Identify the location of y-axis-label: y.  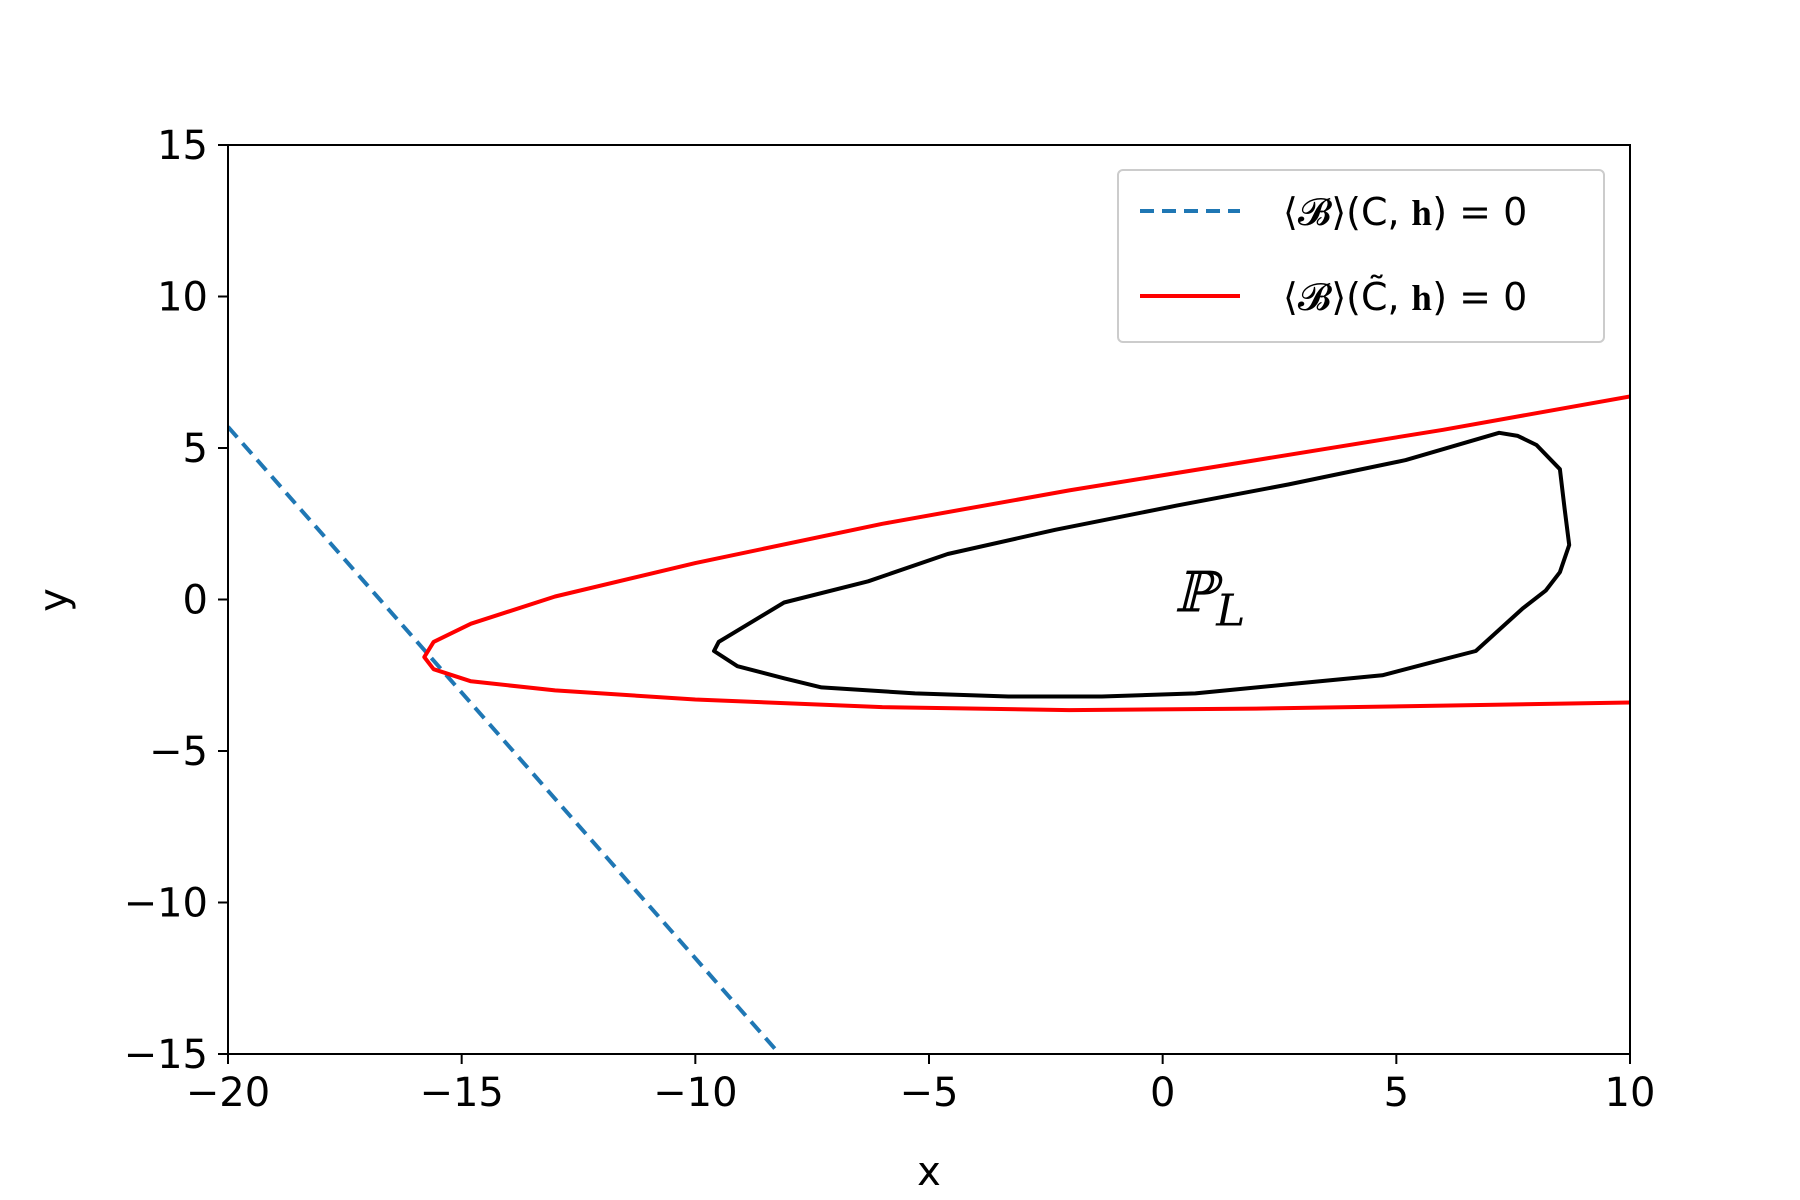
(54, 600).